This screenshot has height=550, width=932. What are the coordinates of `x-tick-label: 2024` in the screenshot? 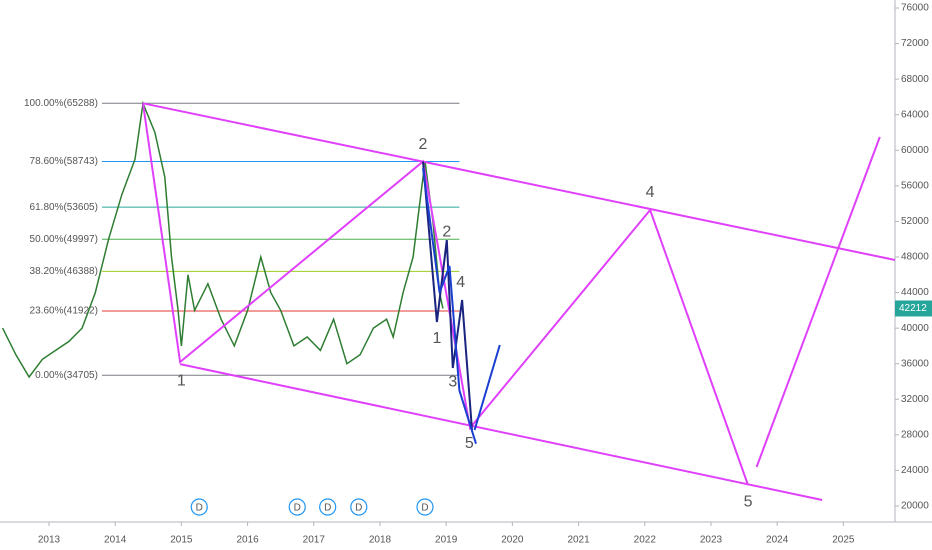 It's located at (777, 540).